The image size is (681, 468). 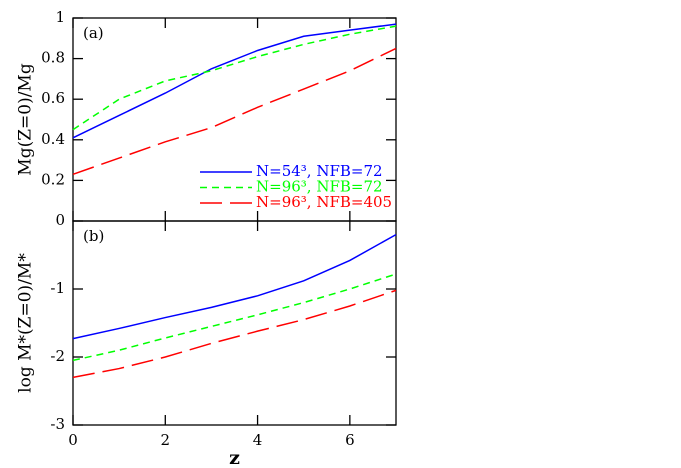 What do you see at coordinates (93, 236) in the screenshot?
I see `panel-label: (b)` at bounding box center [93, 236].